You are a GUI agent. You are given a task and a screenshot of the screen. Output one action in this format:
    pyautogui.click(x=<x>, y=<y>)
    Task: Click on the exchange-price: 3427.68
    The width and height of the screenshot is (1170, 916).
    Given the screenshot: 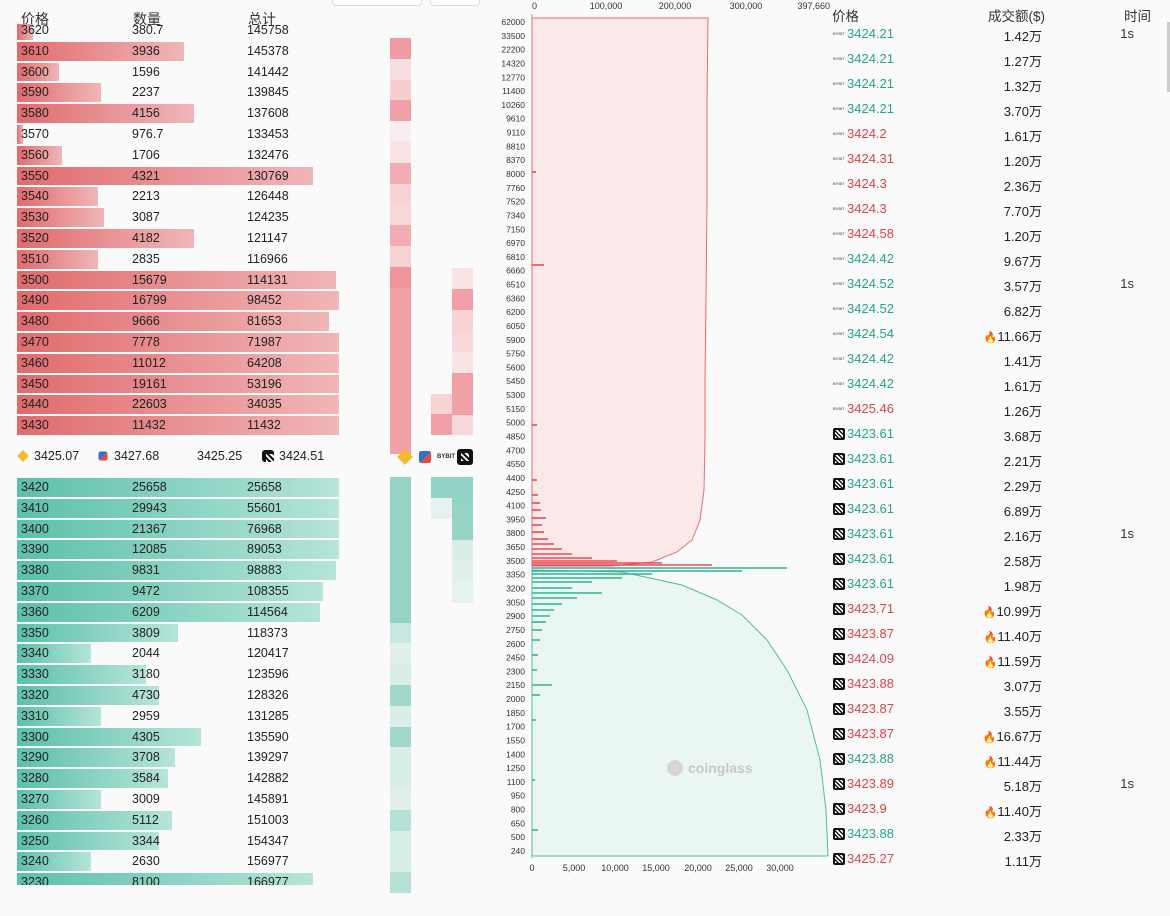 What is the action you would take?
    pyautogui.click(x=137, y=456)
    